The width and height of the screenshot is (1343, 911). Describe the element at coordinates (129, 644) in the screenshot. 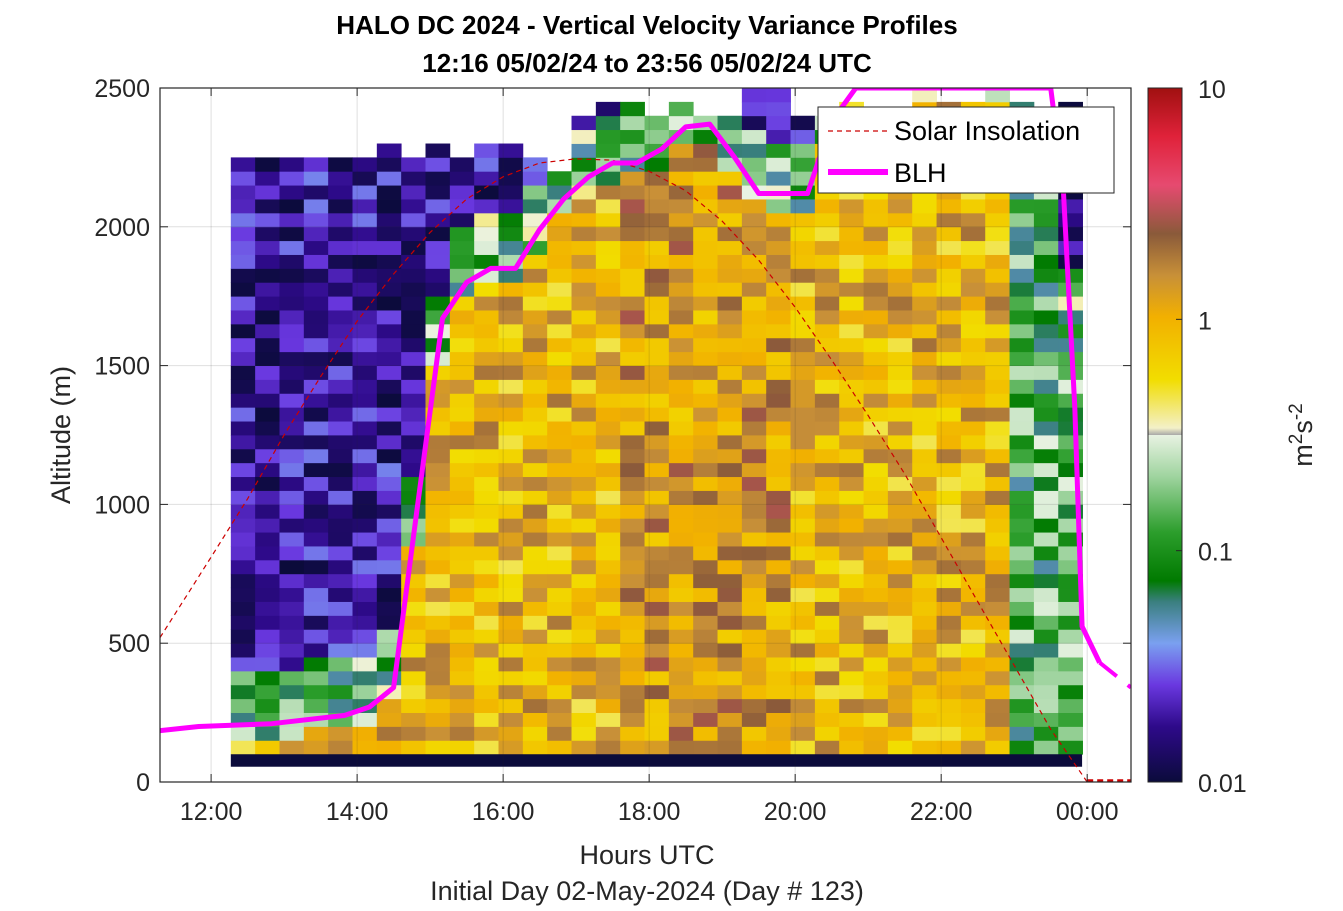

I see `y-tick-label: 500` at that location.